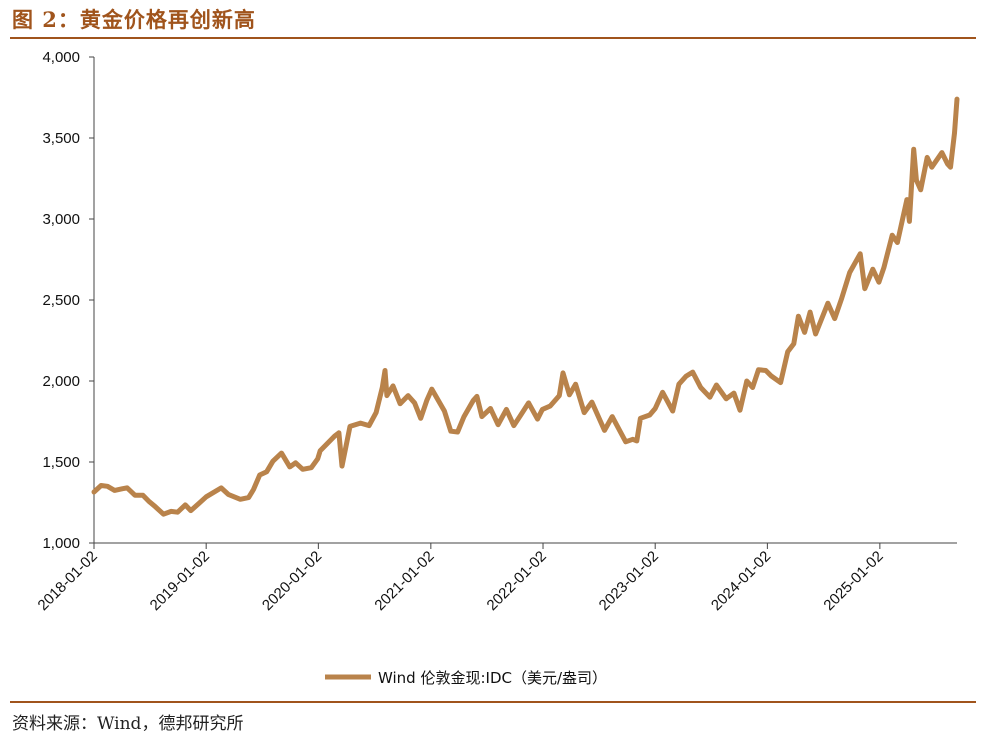 This screenshot has width=988, height=742. I want to click on x-tick-label: 2023-01-02, so click(629, 581).